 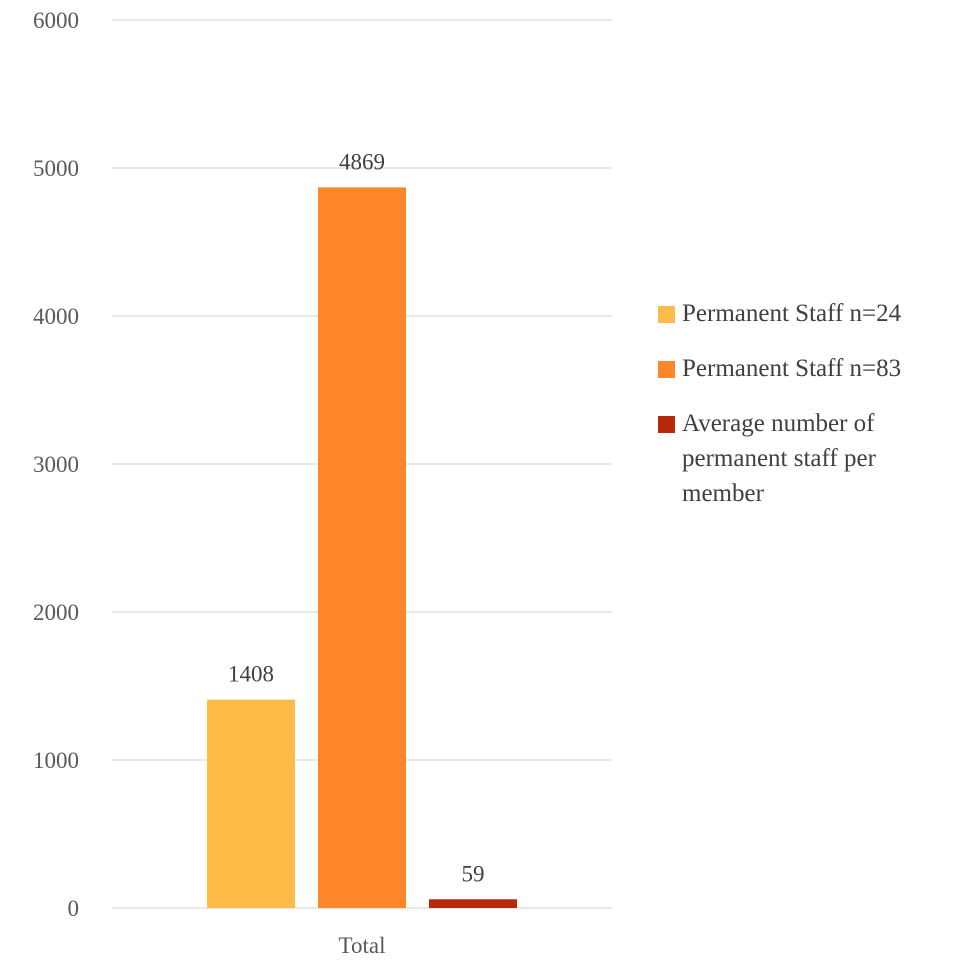 What do you see at coordinates (56, 612) in the screenshot?
I see `y-tick-label: 2000` at bounding box center [56, 612].